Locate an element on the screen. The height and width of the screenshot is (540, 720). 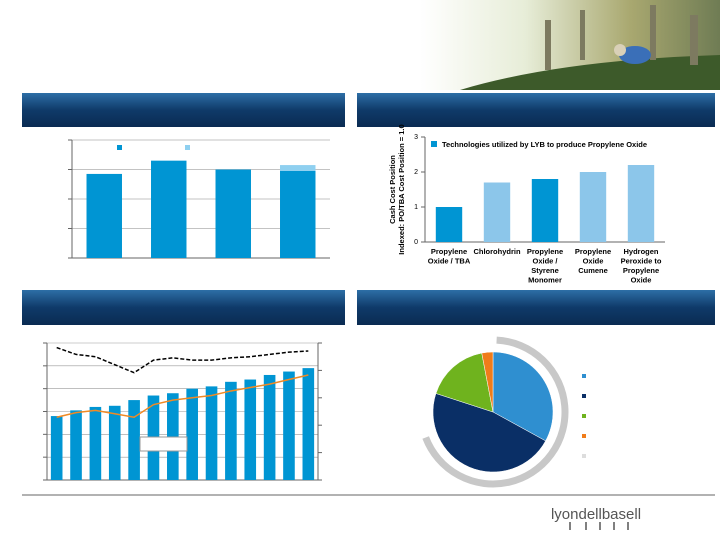
logo: lyondellbasell is located at coordinates (596, 514).